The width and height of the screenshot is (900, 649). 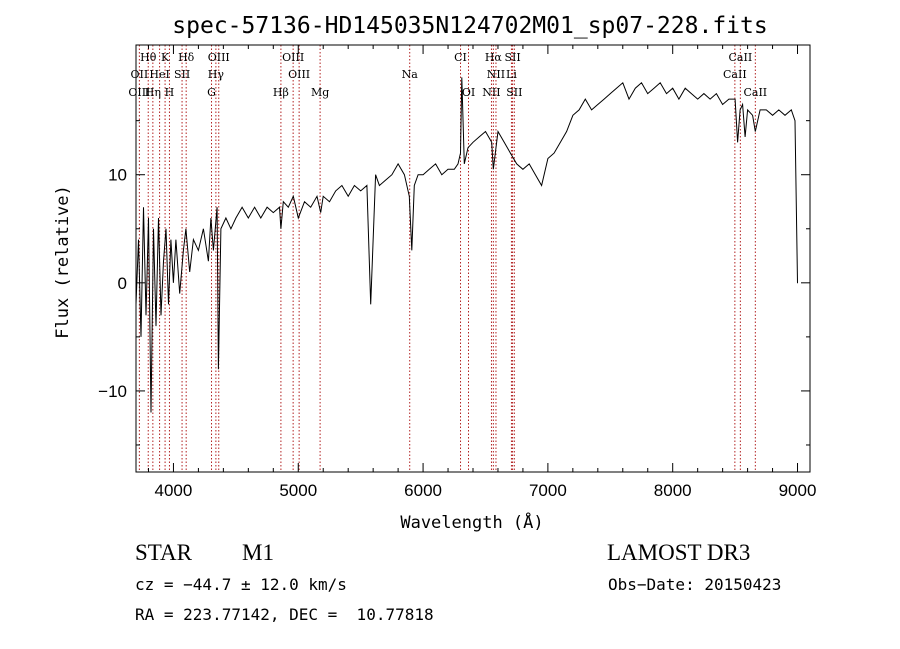 What do you see at coordinates (241, 584) in the screenshot?
I see `redshift-readout: cz = −44.7 ± 12.0 km/s` at bounding box center [241, 584].